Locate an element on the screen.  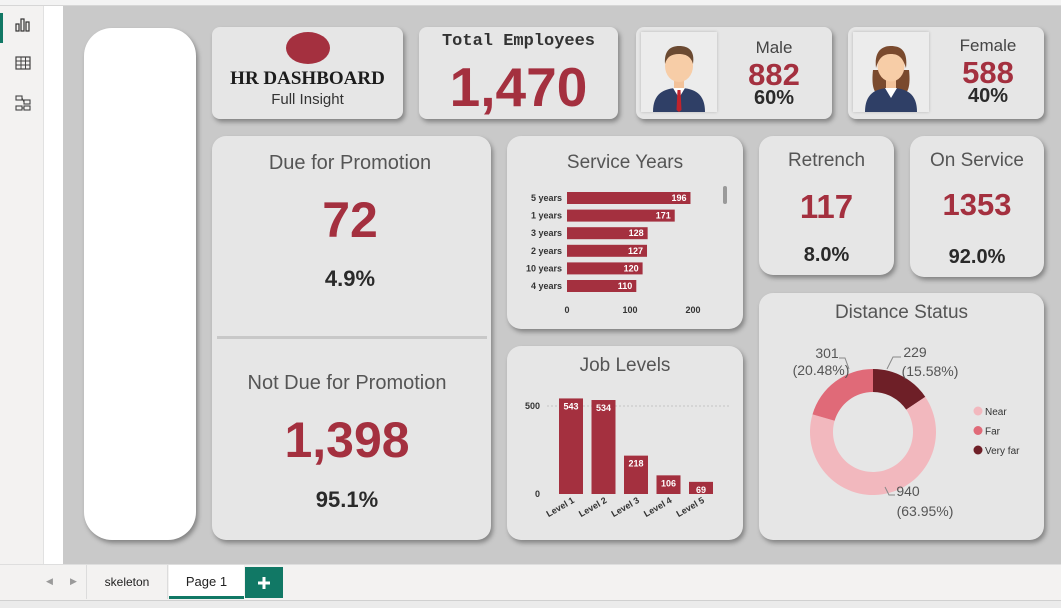
total-employees-value: 1,470 is located at coordinates (518, 87).